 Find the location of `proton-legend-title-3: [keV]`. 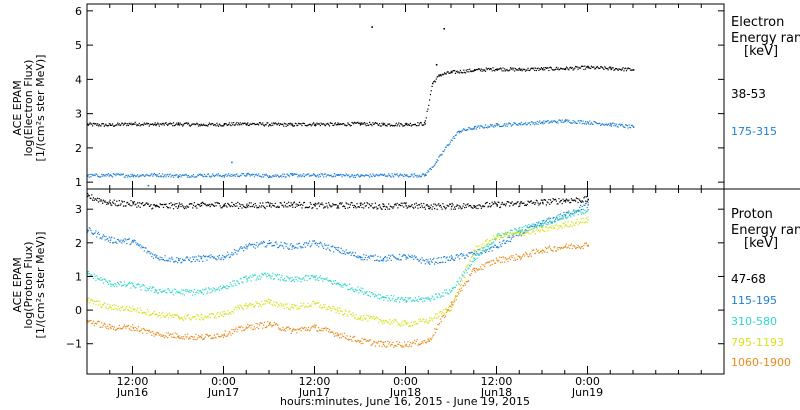

proton-legend-title-3: [keV] is located at coordinates (761, 243).